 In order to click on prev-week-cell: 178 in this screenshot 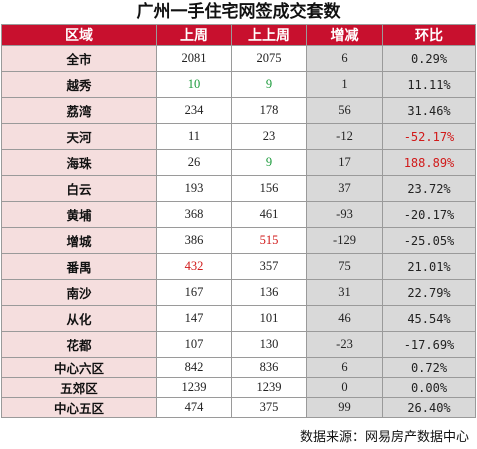, I will do `click(269, 110)`.